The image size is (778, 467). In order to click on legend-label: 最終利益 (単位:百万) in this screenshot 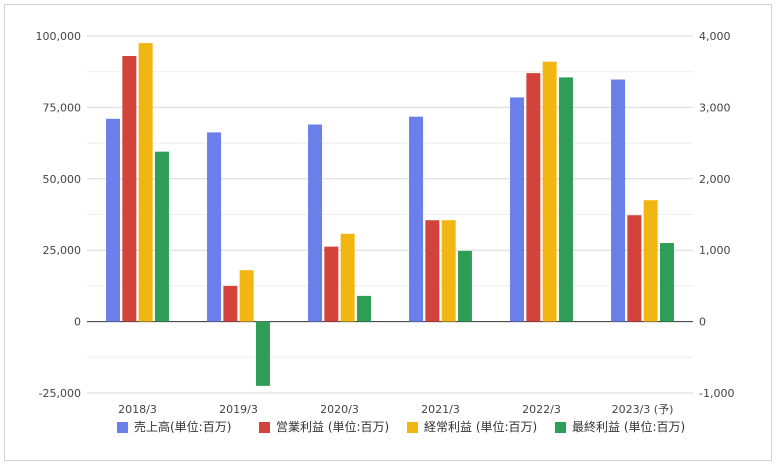, I will do `click(628, 426)`.